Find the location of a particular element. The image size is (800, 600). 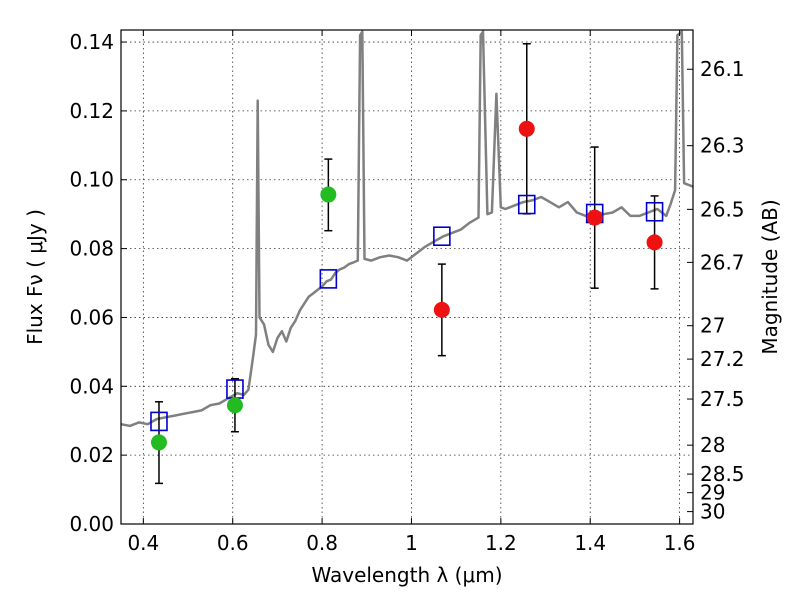

x-tick-label: 0.4 is located at coordinates (143, 543).